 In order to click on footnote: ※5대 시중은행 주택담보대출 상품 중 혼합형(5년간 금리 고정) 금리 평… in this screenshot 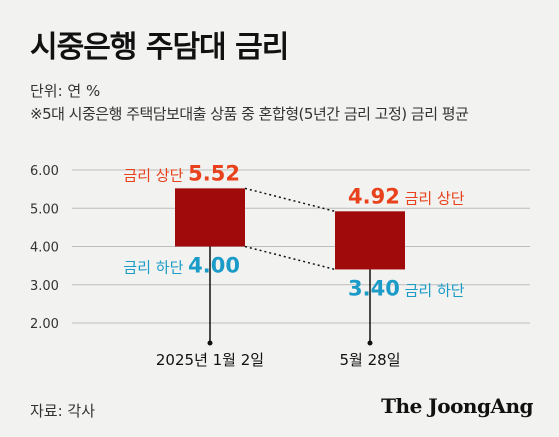, I will do `click(249, 114)`.